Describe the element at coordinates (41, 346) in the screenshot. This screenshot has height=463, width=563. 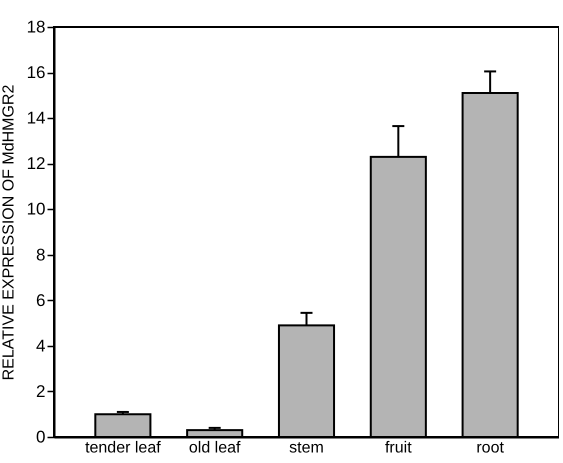
I see `y-tick-label: 4` at that location.